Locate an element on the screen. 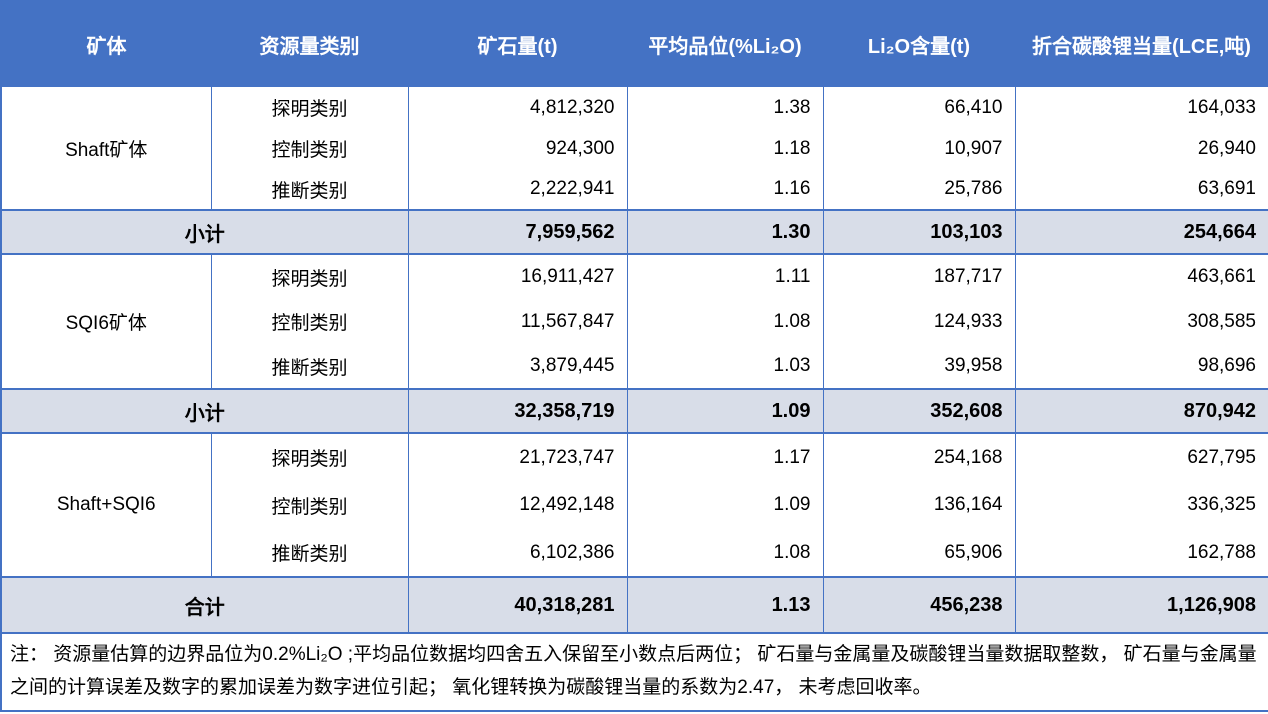 Image resolution: width=1268 pixels, height=714 pixels. cell-li2o: 136,164 is located at coordinates (919, 505).